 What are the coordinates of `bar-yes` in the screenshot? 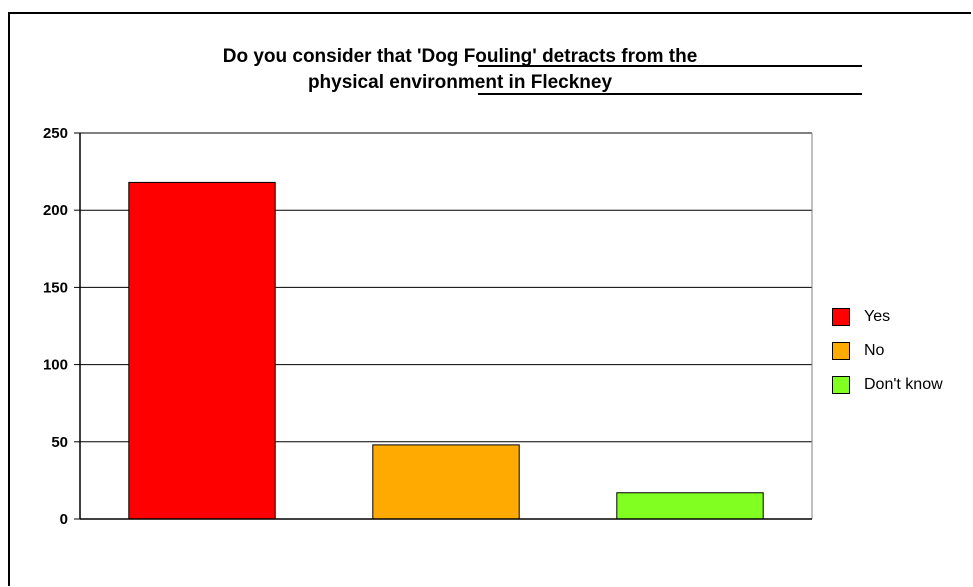 It's located at (202, 350).